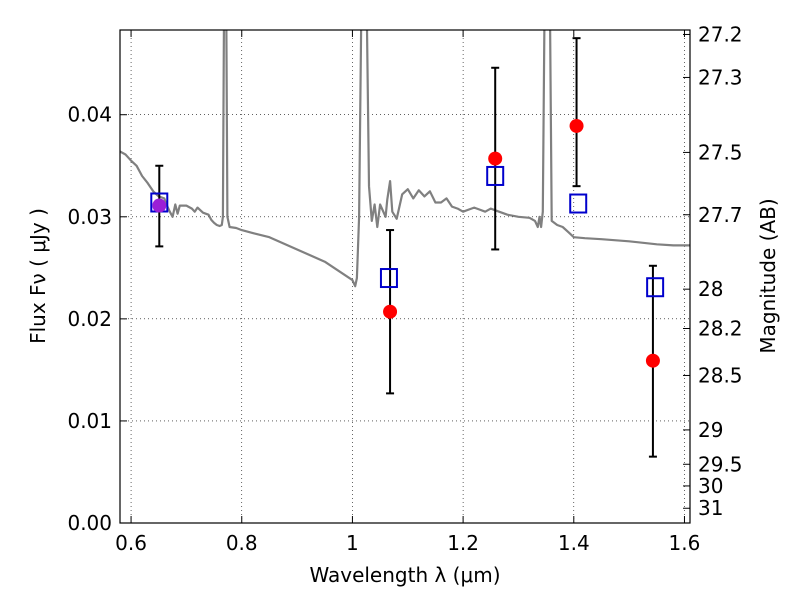  I want to click on right-tick-label: 27.5, so click(720, 152).